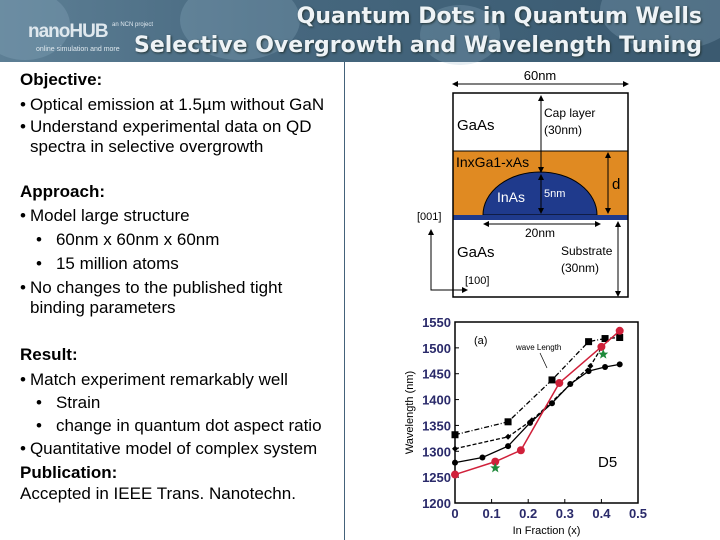 This screenshot has width=720, height=540. I want to click on result-subitem: Strain, so click(68, 402).